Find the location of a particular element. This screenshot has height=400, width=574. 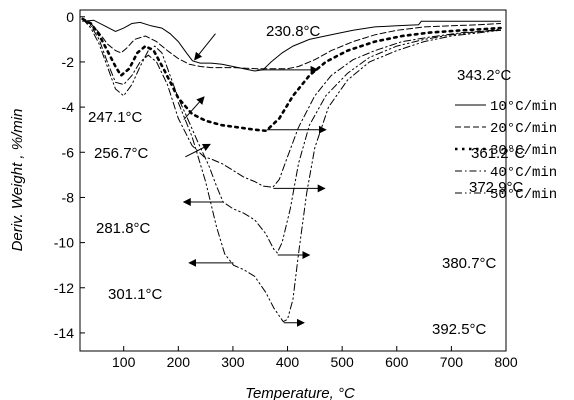

y-tick-label: -4 is located at coordinates (68, 107).